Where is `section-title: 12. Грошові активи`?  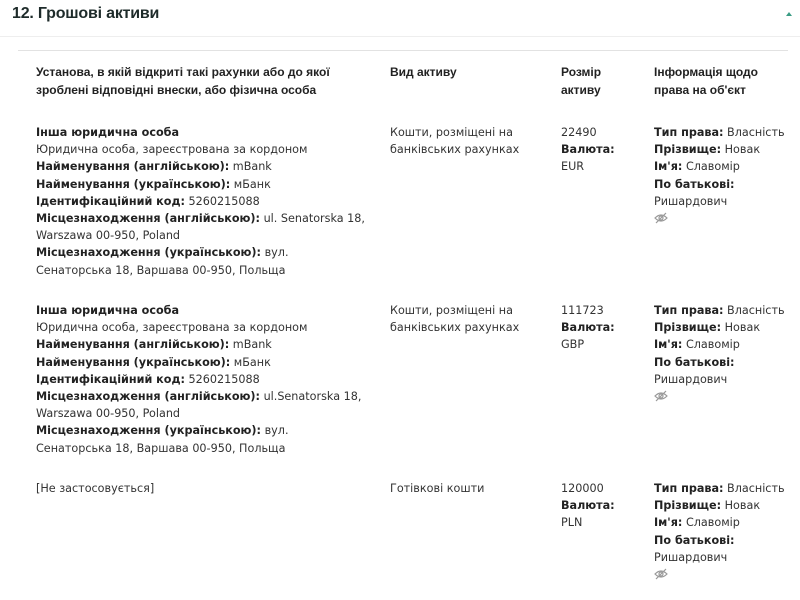 section-title: 12. Грошові активи is located at coordinates (86, 13).